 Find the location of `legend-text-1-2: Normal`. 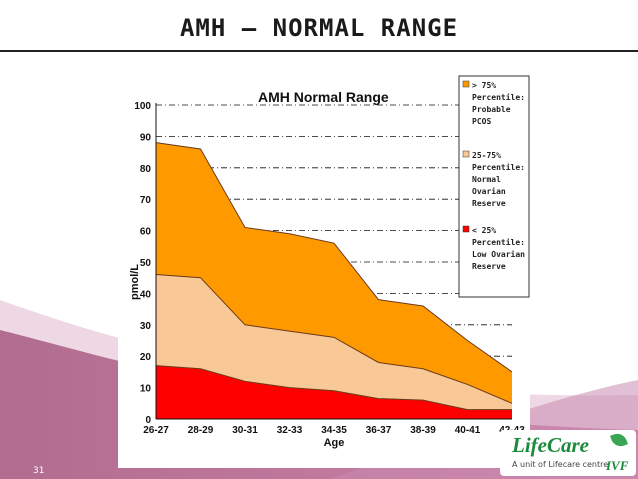

legend-text-1-2: Normal is located at coordinates (486, 179).